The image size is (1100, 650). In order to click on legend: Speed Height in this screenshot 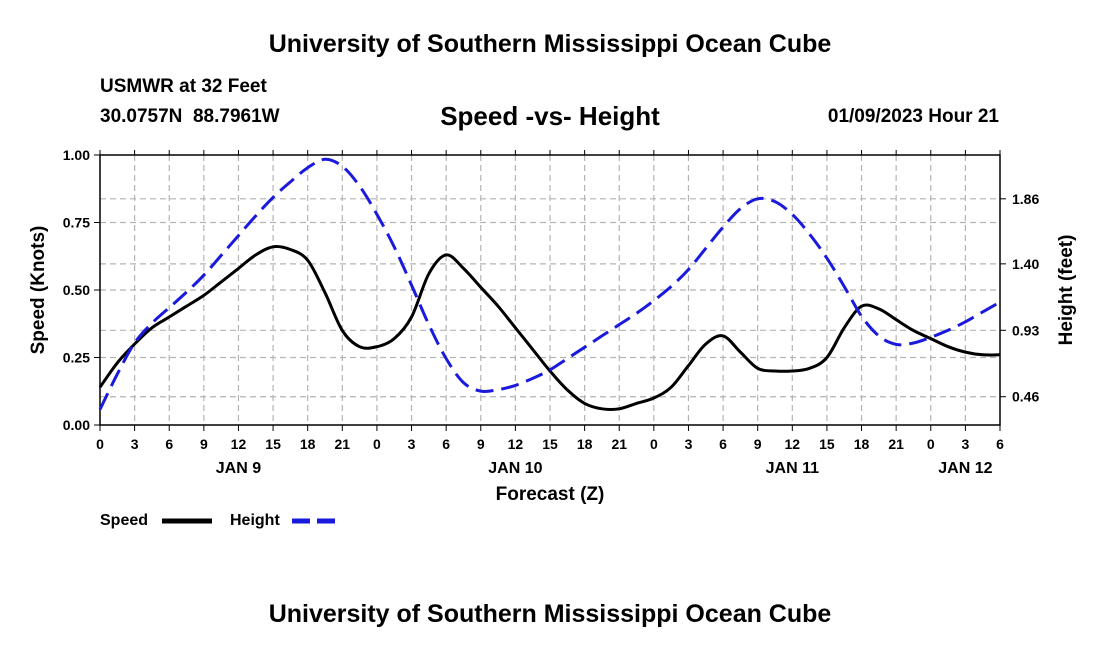, I will do `click(221, 520)`.